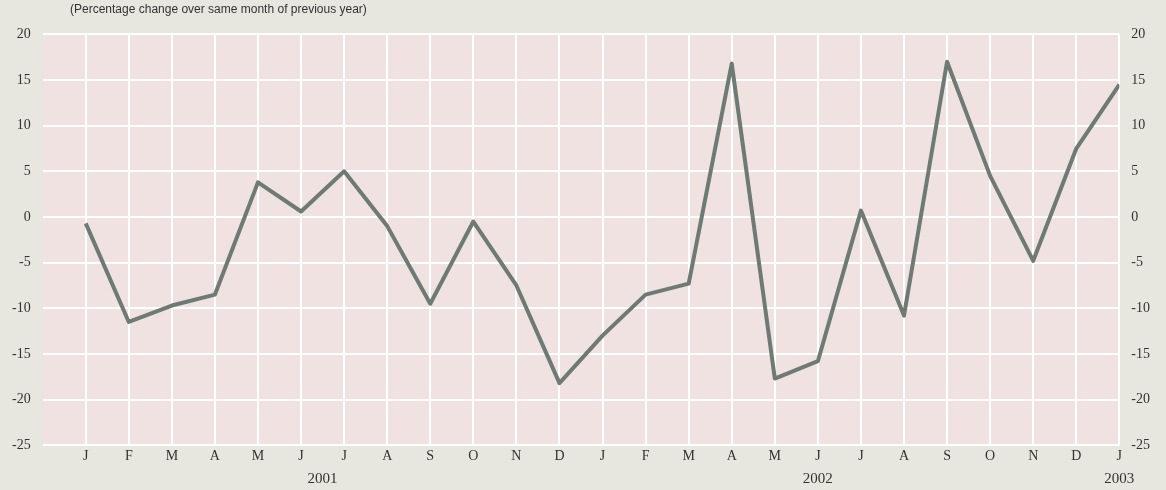 The image size is (1166, 490). I want to click on y-tick-label: -10, so click(21, 307).